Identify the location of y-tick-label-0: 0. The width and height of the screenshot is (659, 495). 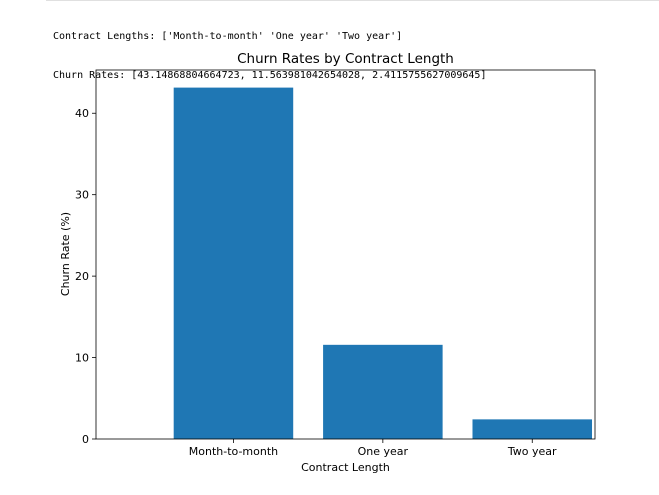
(85, 439).